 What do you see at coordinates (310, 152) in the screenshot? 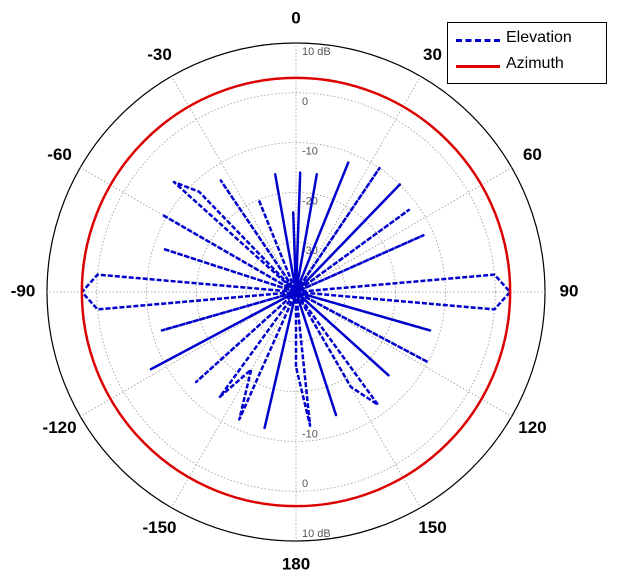
I see `radial-tick-label-top-2: -10` at bounding box center [310, 152].